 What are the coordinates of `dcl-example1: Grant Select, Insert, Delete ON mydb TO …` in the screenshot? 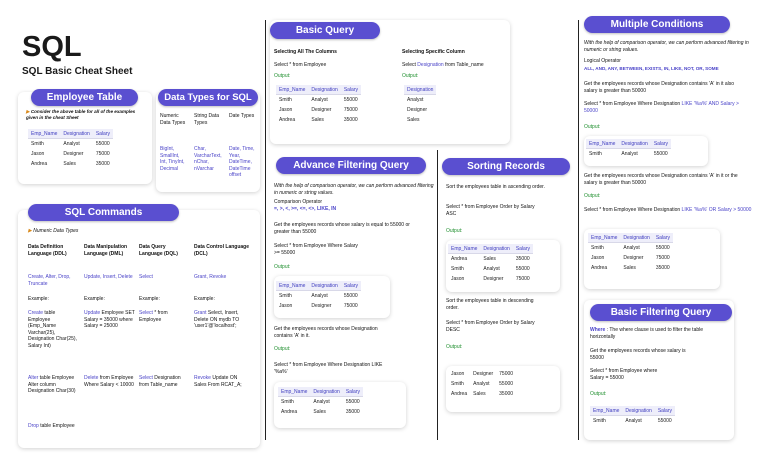 It's located at (217, 319).